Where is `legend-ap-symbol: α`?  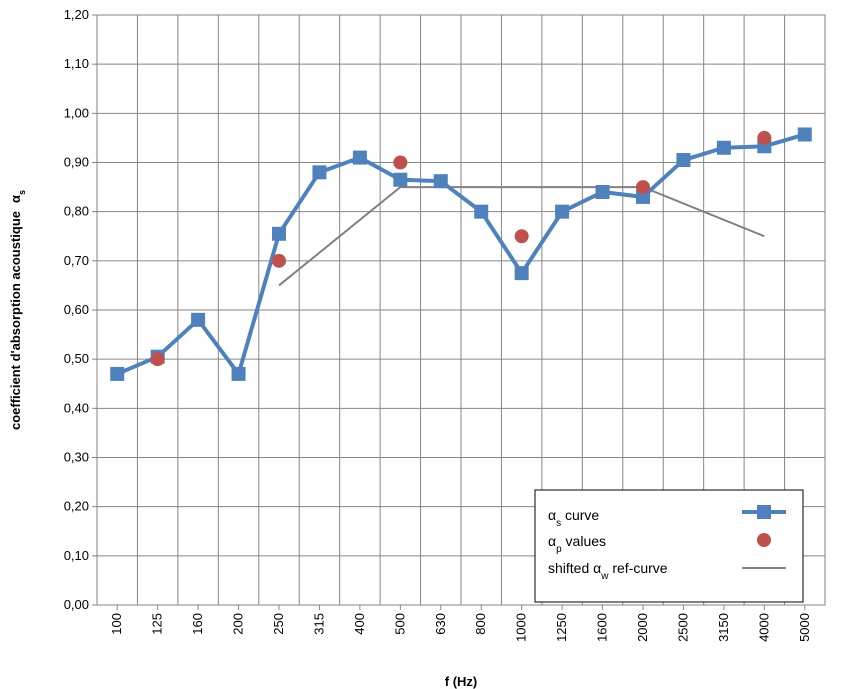 legend-ap-symbol: α is located at coordinates (552, 541).